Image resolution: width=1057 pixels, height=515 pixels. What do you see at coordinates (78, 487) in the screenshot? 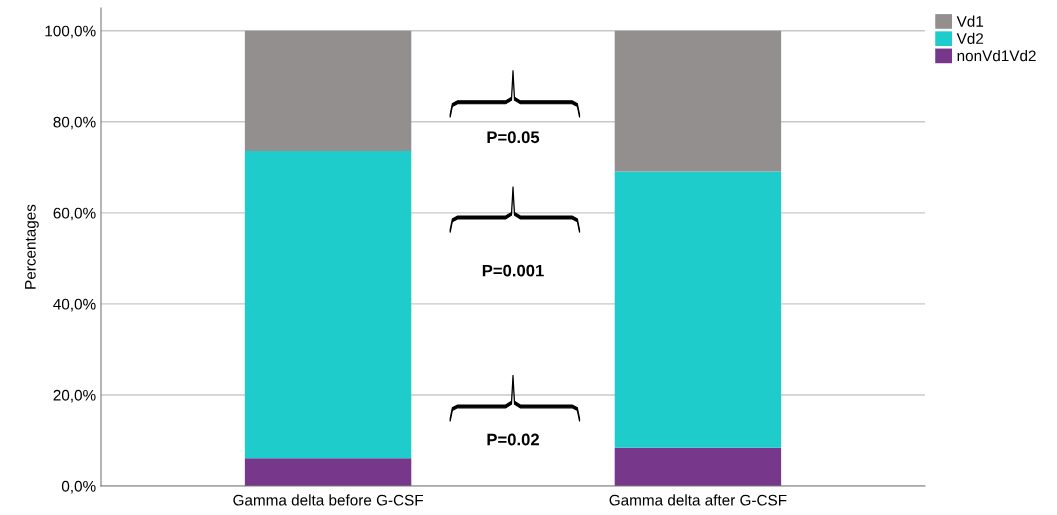
I see `y-tick-label: 0,0%` at bounding box center [78, 487].